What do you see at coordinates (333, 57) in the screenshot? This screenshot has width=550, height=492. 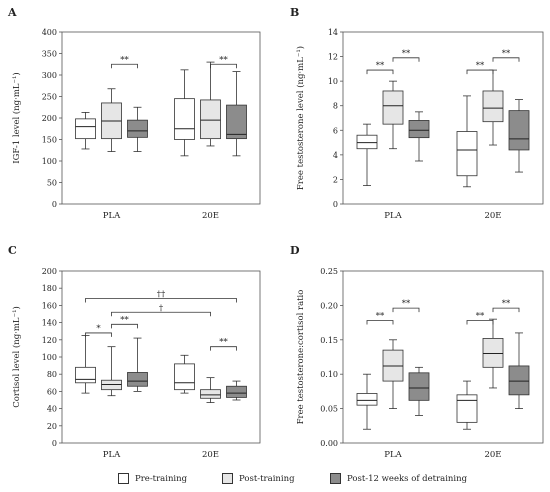 I see `y-tick-label: 12` at bounding box center [333, 57].